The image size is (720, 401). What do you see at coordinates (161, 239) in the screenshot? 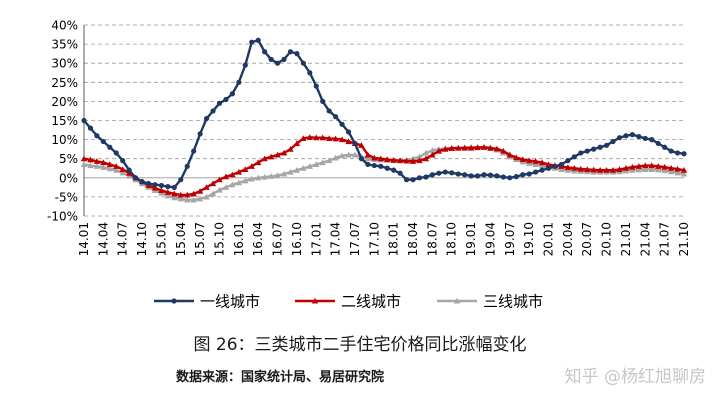
I see `x-tick-label: 15.01` at bounding box center [161, 239].